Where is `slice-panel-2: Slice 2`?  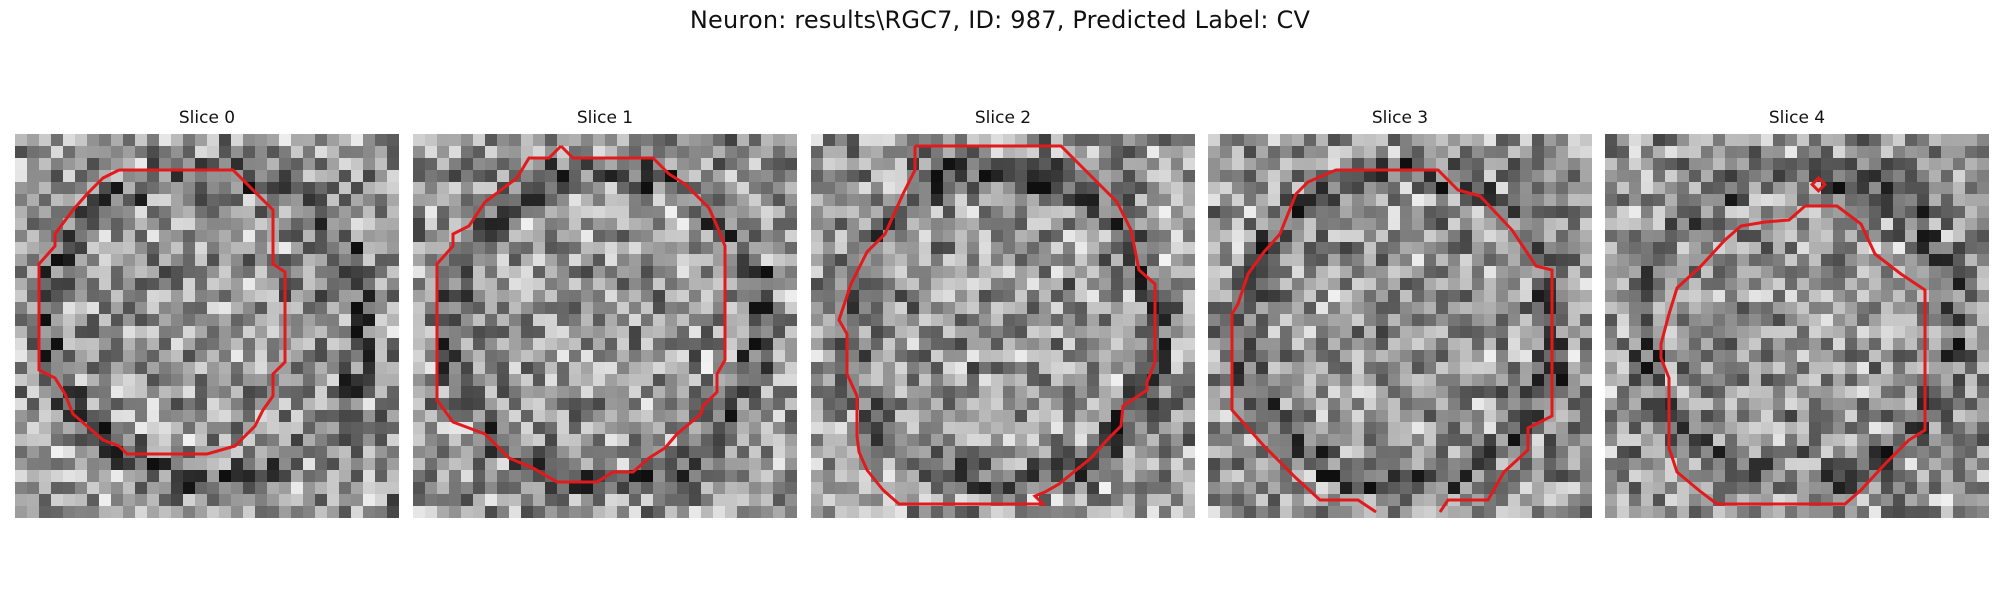
slice-panel-2: Slice 2 is located at coordinates (1003, 314).